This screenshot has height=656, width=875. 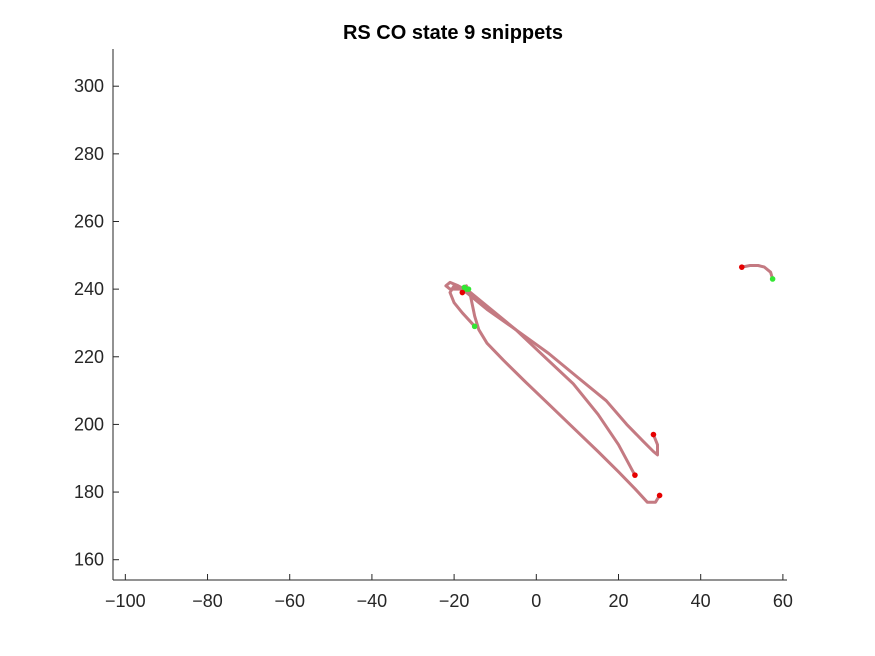 What do you see at coordinates (372, 601) in the screenshot?
I see `x-tick-label: −40` at bounding box center [372, 601].